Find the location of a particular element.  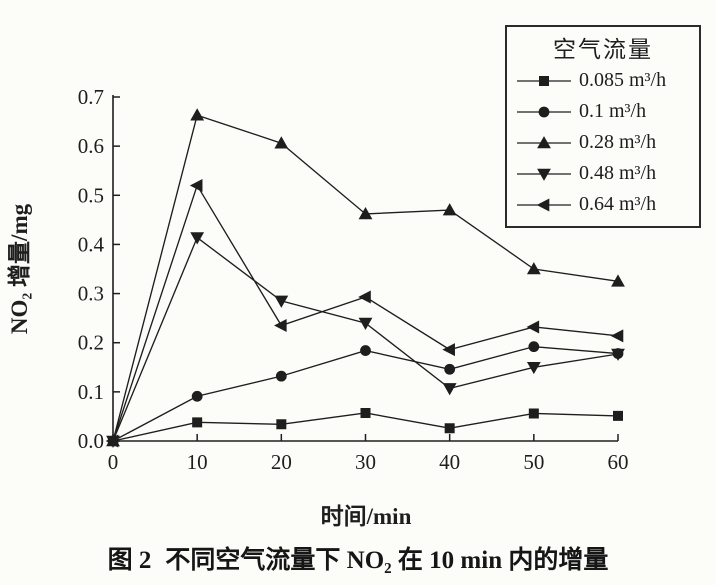

legend-item: 0.28 m³/h is located at coordinates (603, 142).